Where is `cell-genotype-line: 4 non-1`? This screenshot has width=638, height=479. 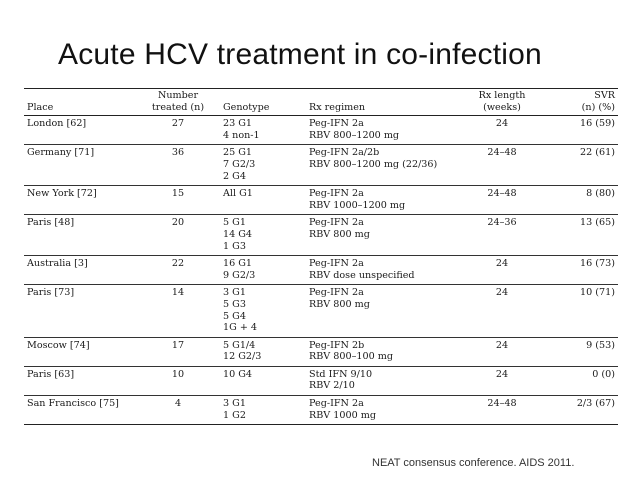 cell-genotype-line: 4 non-1 is located at coordinates (263, 136).